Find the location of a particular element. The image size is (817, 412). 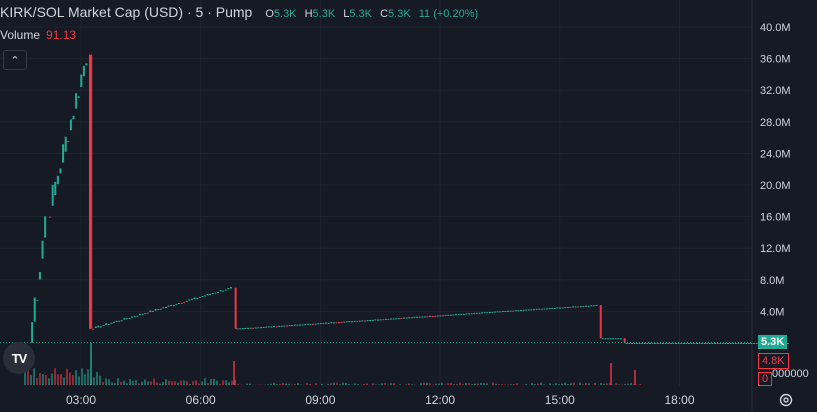

tradingview-logo: TV is located at coordinates (19, 358).